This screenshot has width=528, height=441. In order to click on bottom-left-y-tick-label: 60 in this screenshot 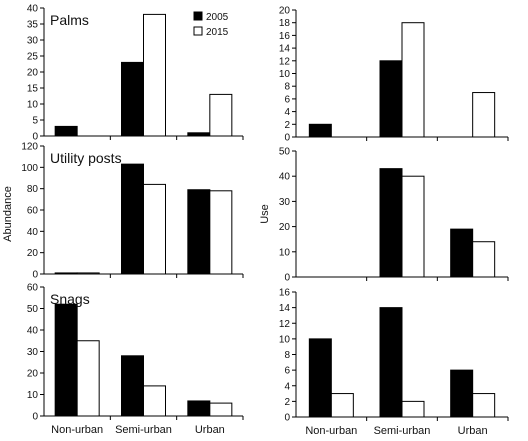, I will do `click(33, 288)`.